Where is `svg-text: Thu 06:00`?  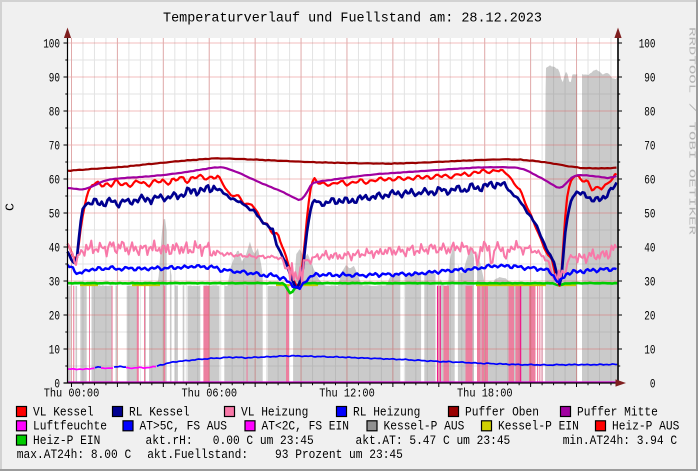 svg-text: Thu 06:00 is located at coordinates (210, 393).